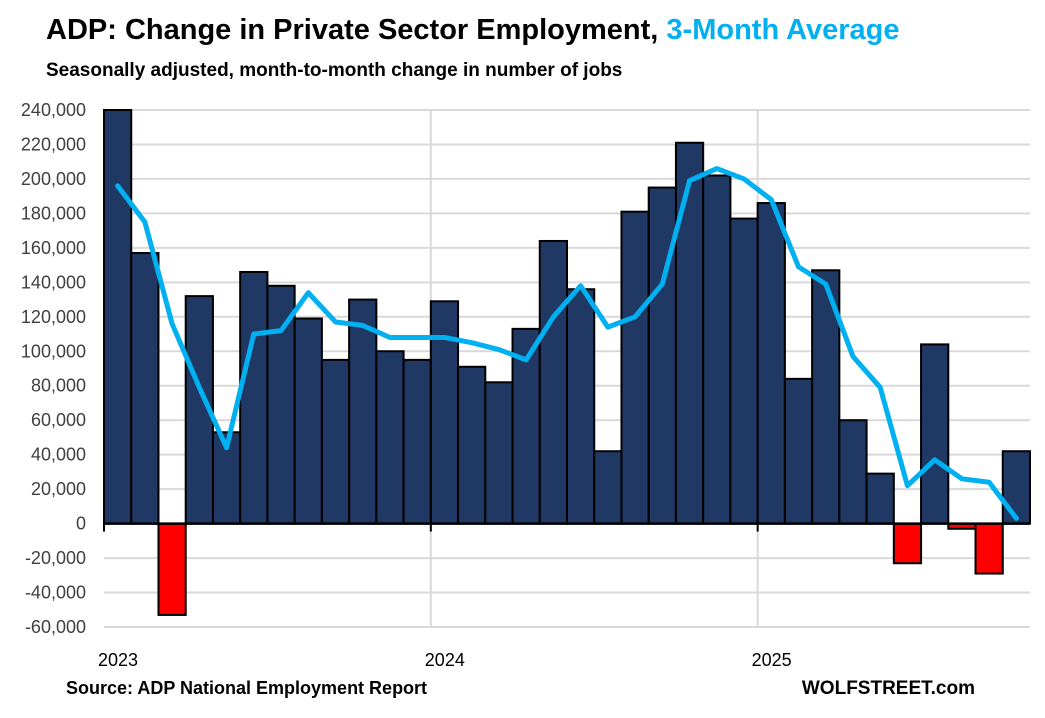  Describe the element at coordinates (118, 660) in the screenshot. I see `x-tick-label: 2023` at that location.